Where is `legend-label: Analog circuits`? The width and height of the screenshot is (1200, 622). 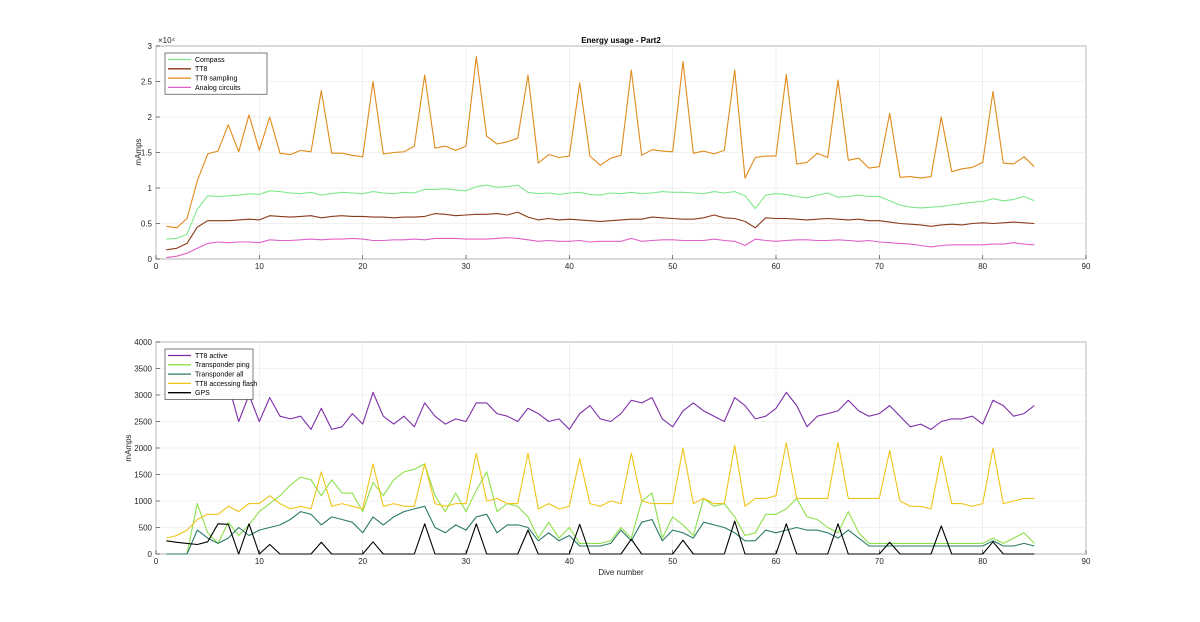
legend-label: Analog circuits is located at coordinates (218, 88).